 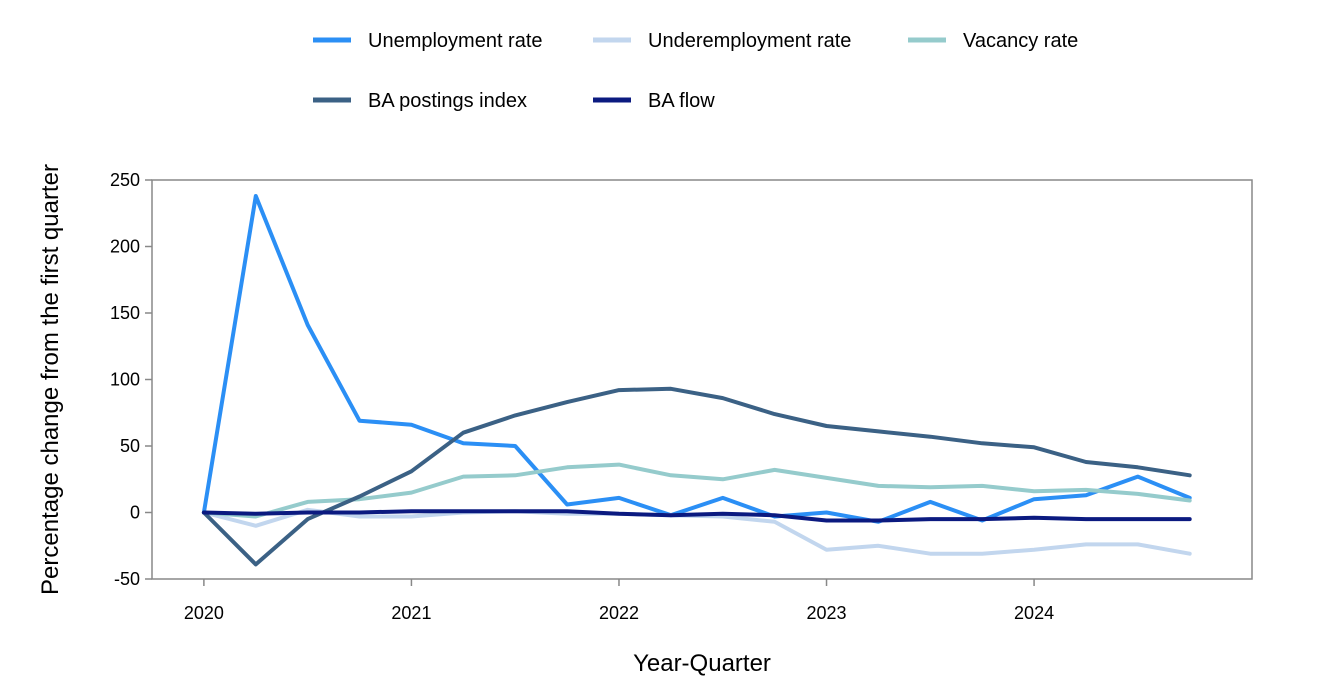 I want to click on x-tick-label: 2020, so click(x=204, y=613).